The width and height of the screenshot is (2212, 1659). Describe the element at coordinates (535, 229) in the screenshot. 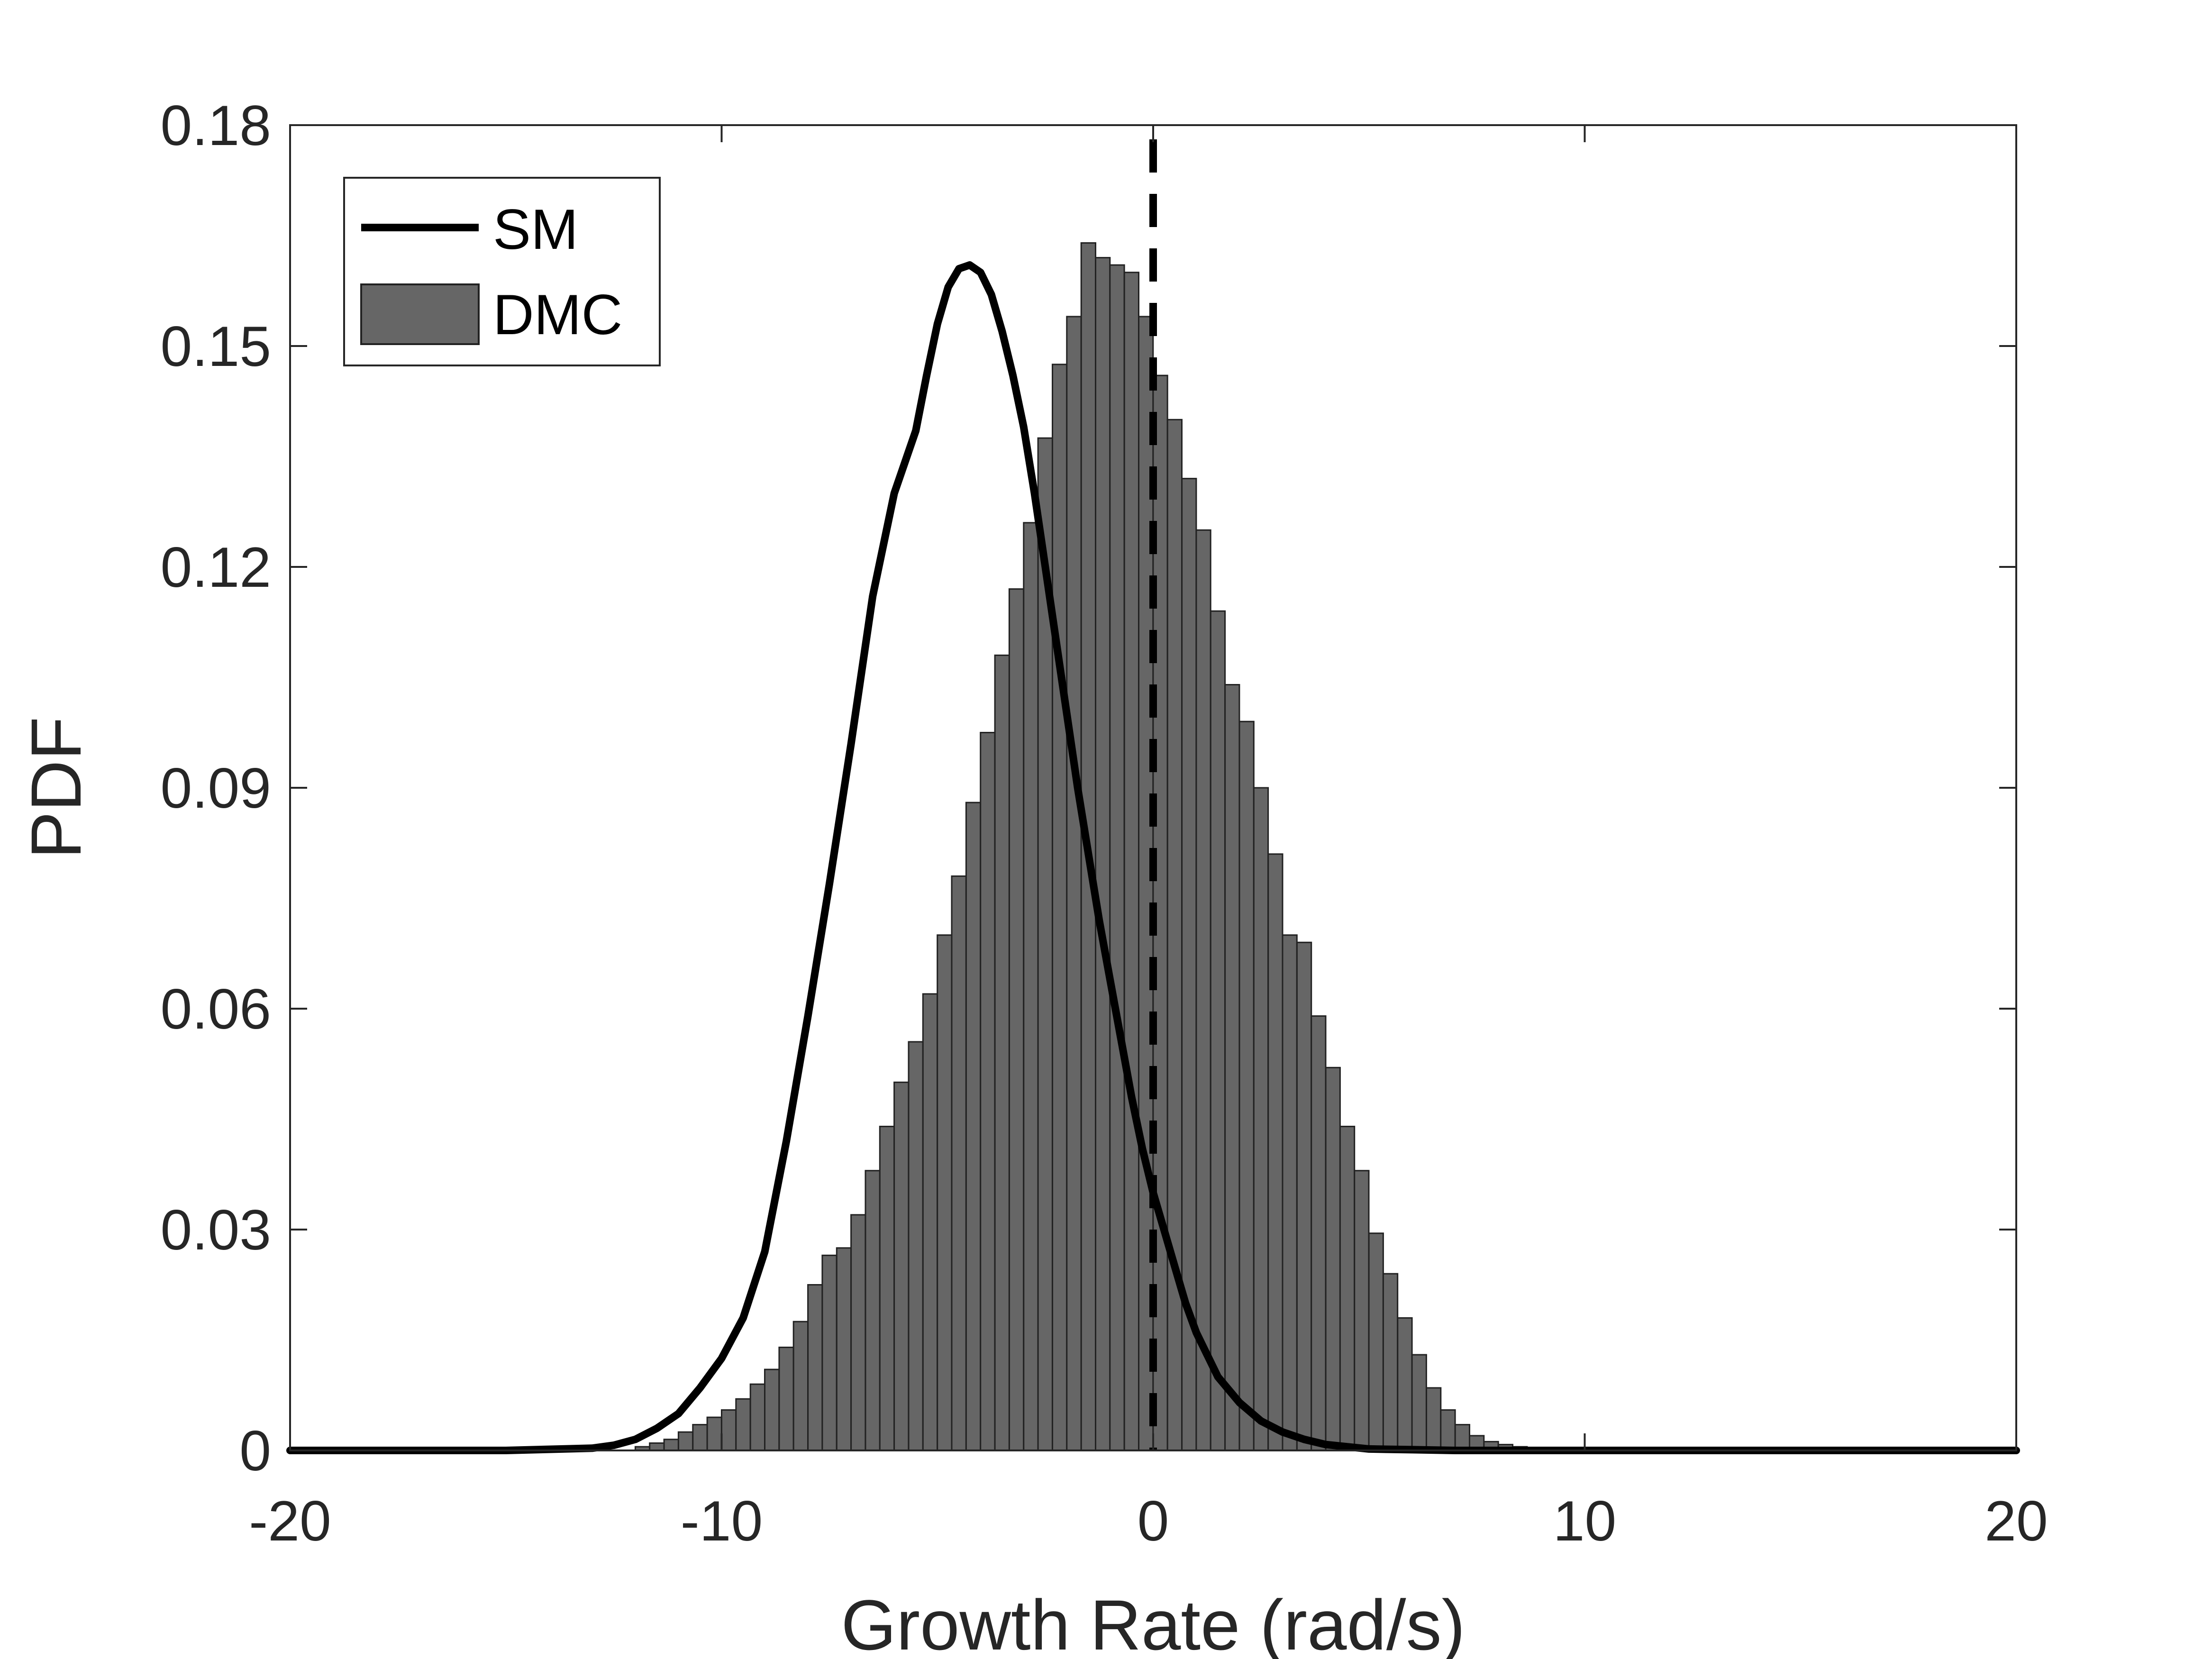

I see `legend-label-sm: SM` at that location.